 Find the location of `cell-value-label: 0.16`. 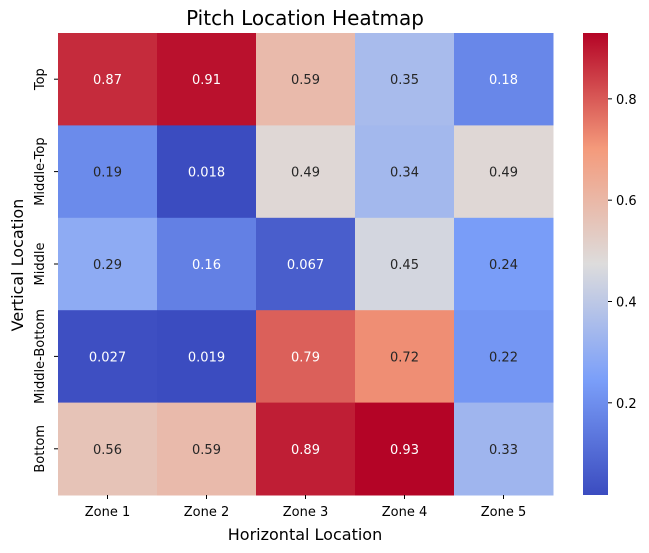

cell-value-label: 0.16 is located at coordinates (206, 265).